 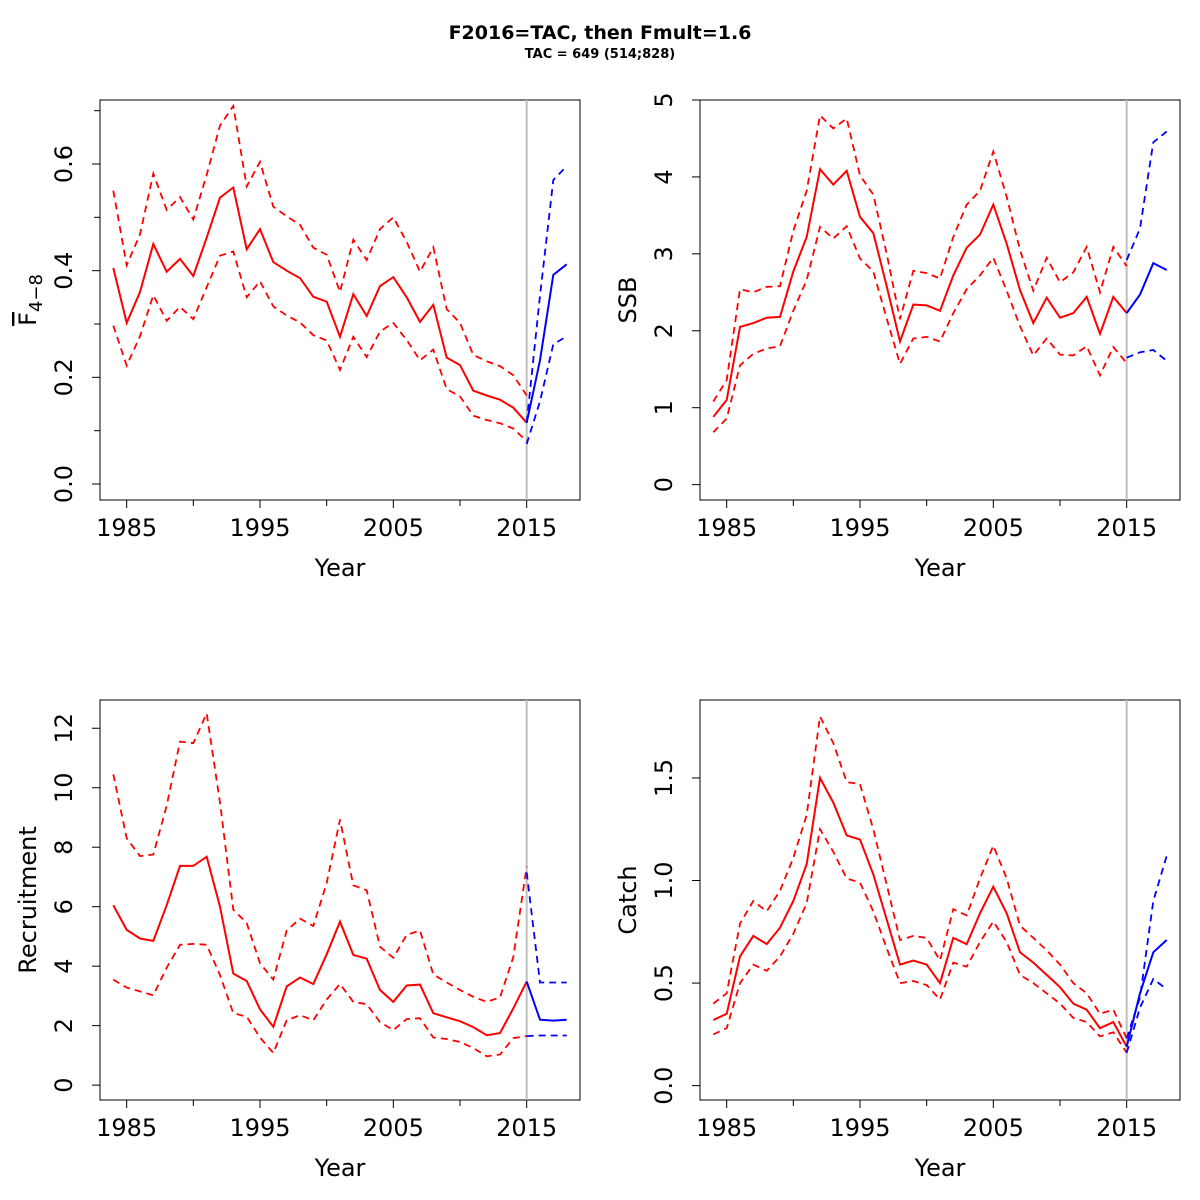 I want to click on chart-title: F2016=TAC, then Fmult=1.6, so click(x=600, y=33).